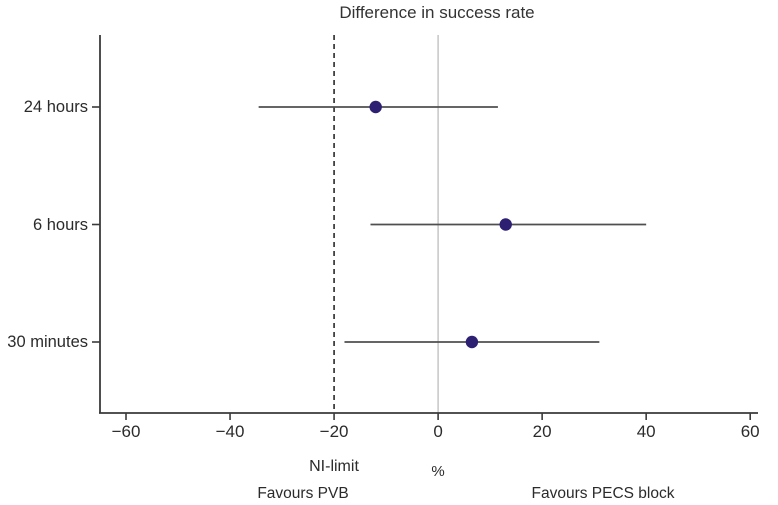 This screenshot has width=778, height=505. Describe the element at coordinates (47, 342) in the screenshot. I see `y-axis-category-label: 30 minutes` at that location.